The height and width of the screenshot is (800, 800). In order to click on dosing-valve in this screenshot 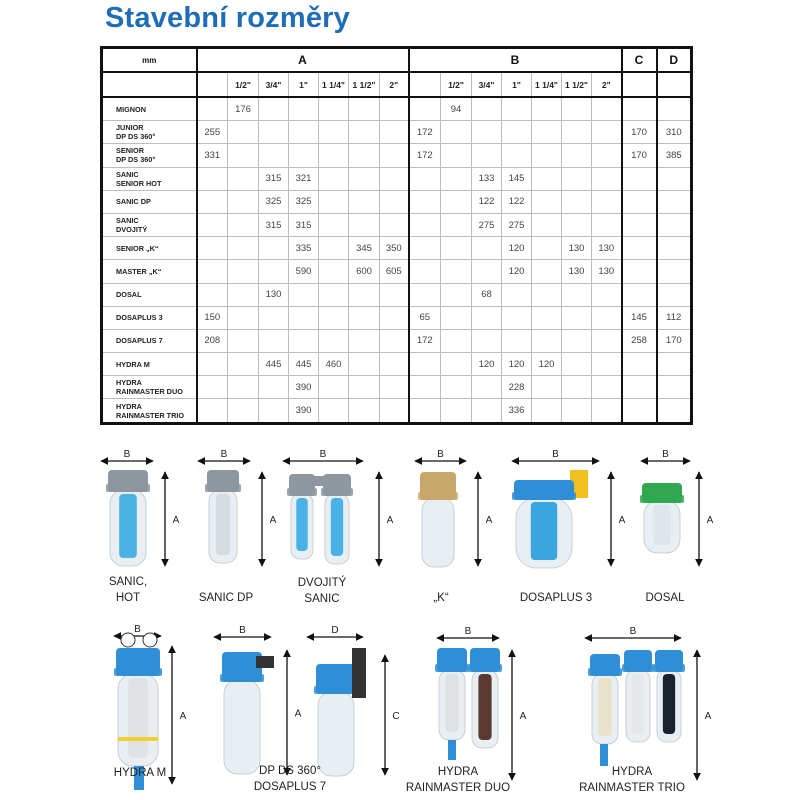, I will do `click(579, 484)`.